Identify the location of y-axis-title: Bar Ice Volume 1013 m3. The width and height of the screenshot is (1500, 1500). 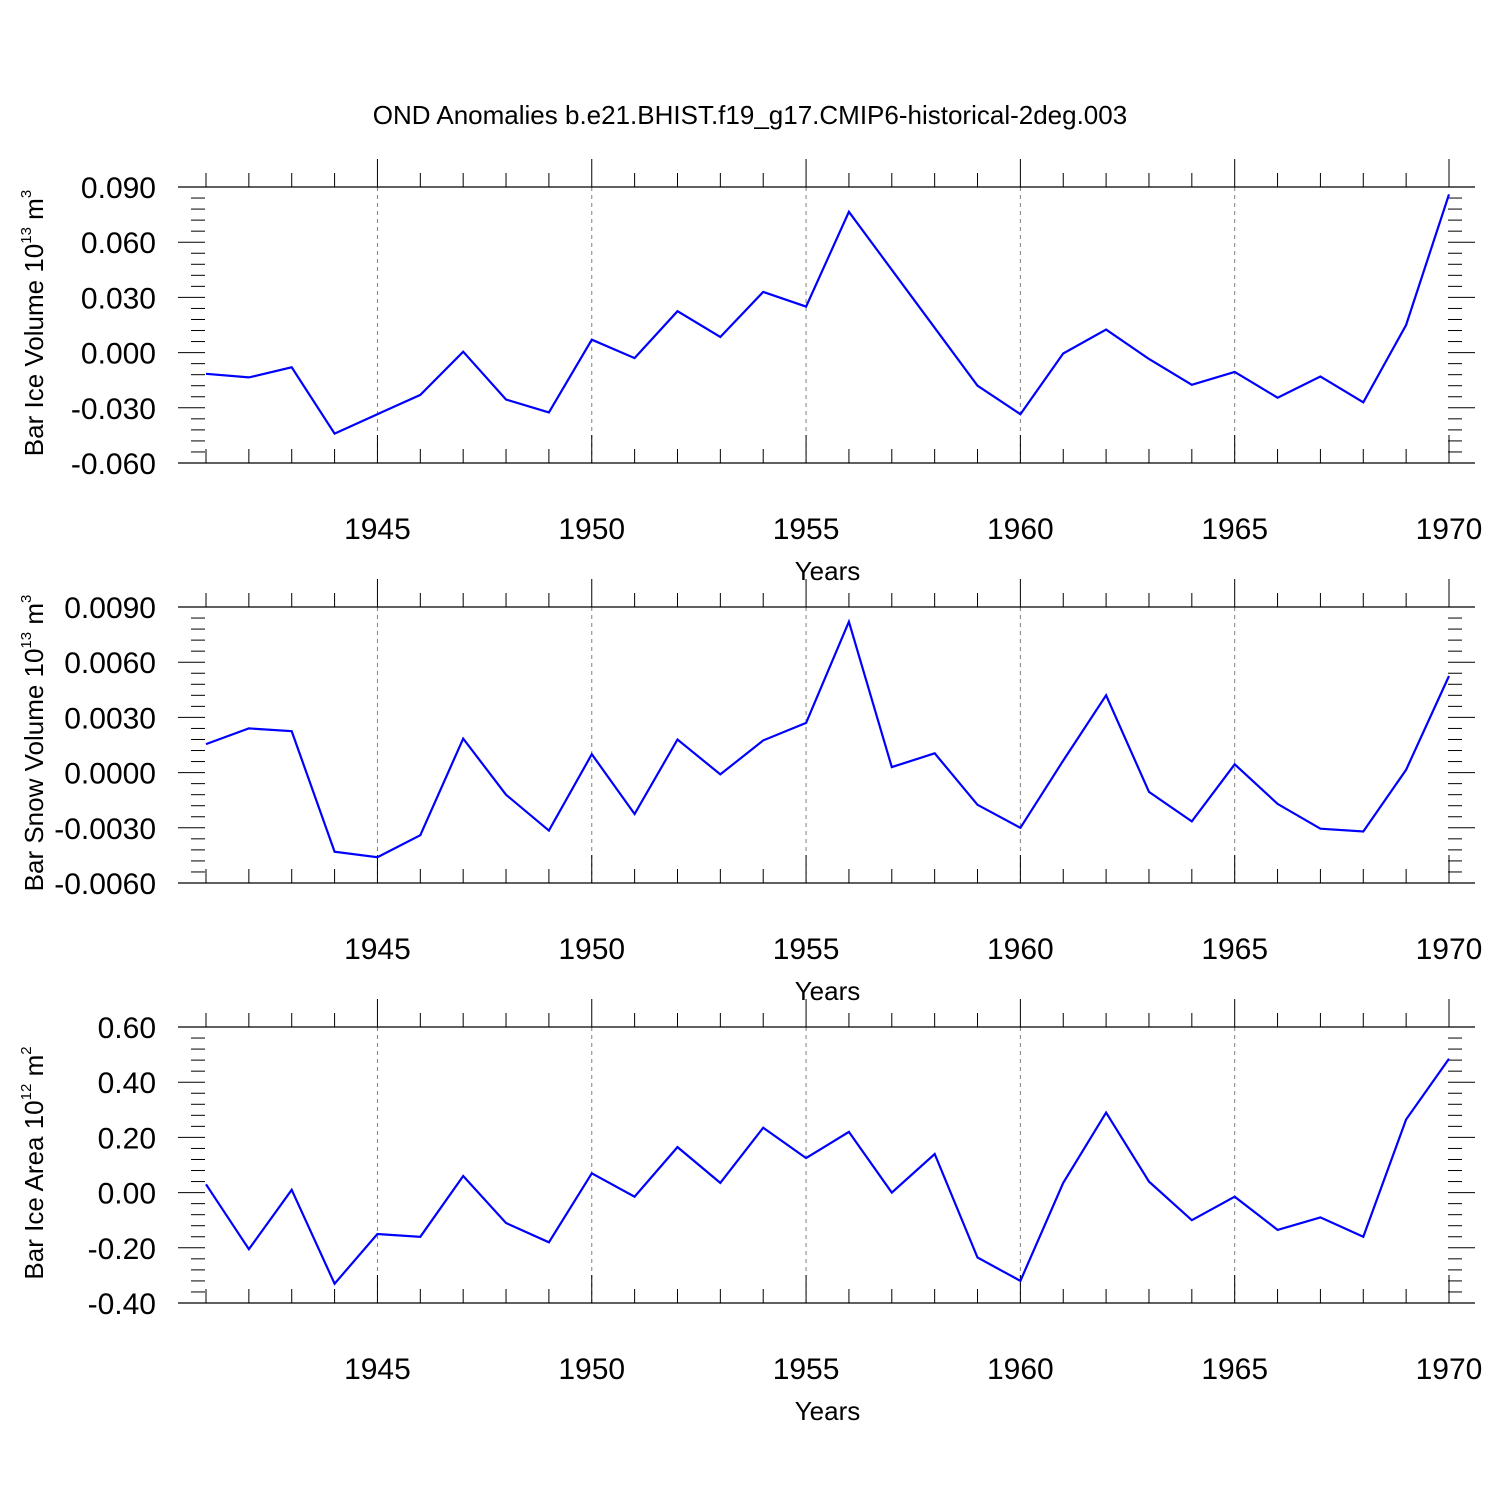
(33, 323).